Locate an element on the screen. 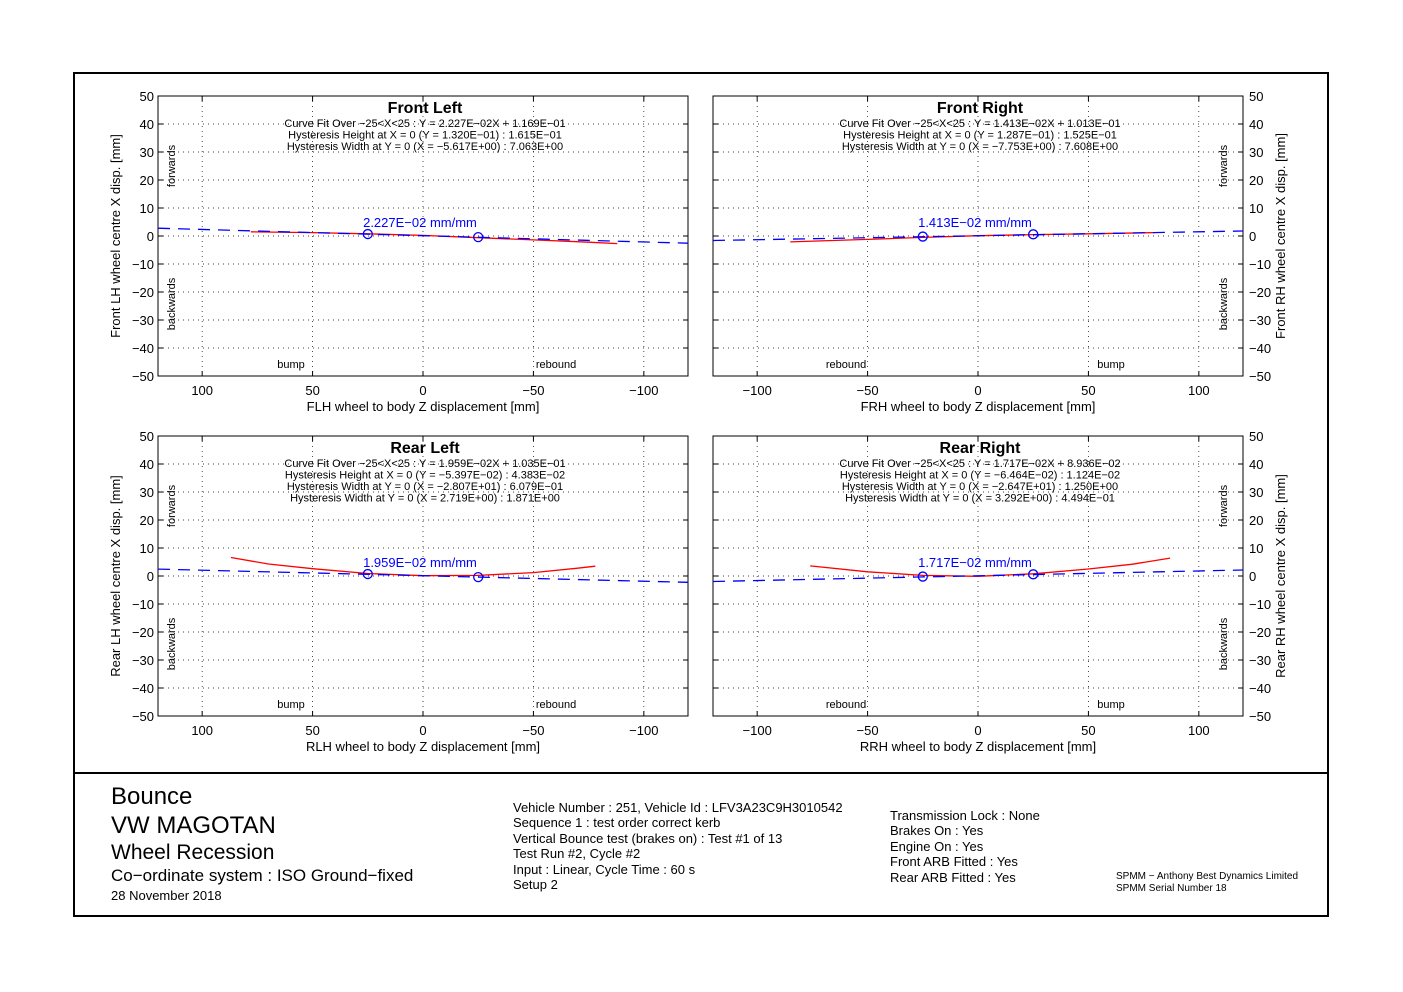  credit-line: SPMM − Anthony Best Dynamics Limited is located at coordinates (1207, 876).